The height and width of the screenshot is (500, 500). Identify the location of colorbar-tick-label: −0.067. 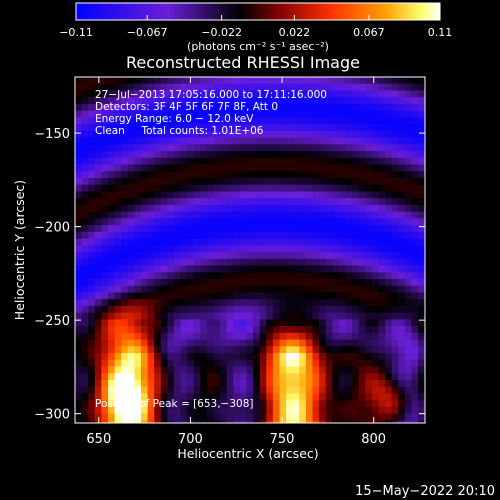
(147, 32).